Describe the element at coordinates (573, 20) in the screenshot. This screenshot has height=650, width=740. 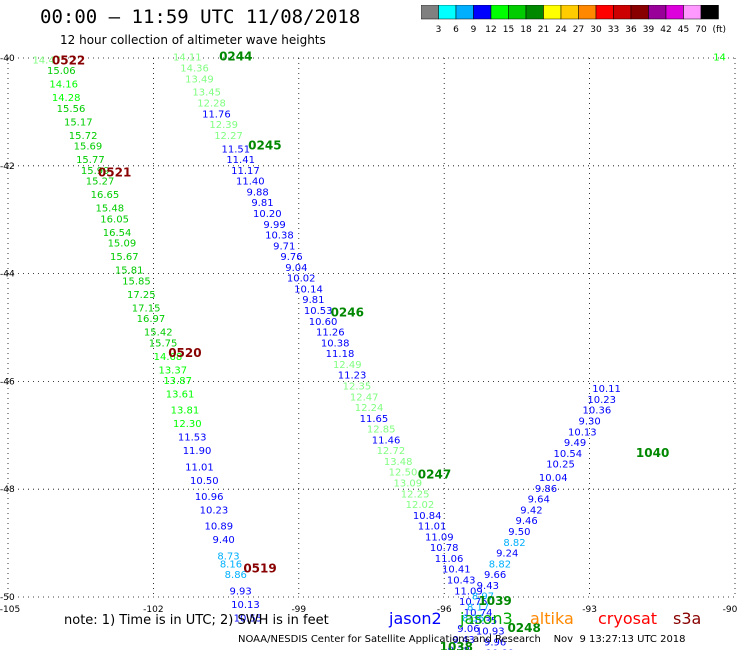
I see `color-scale: 3 6 9 12 15 18 21 24 27 30 33 36 39 42 45 70 (ft)` at that location.